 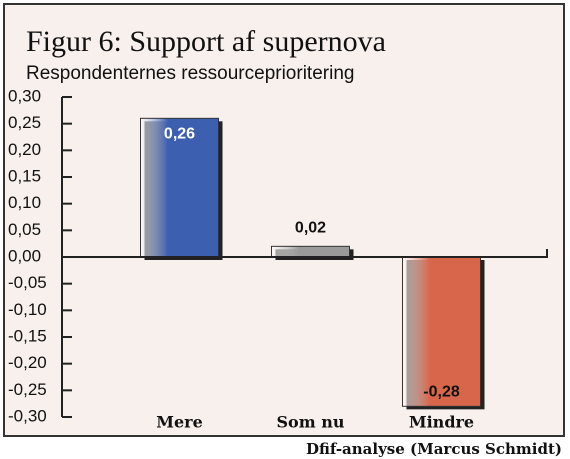 What do you see at coordinates (24, 229) in the screenshot?
I see `y-tick-label: 0,05` at bounding box center [24, 229].